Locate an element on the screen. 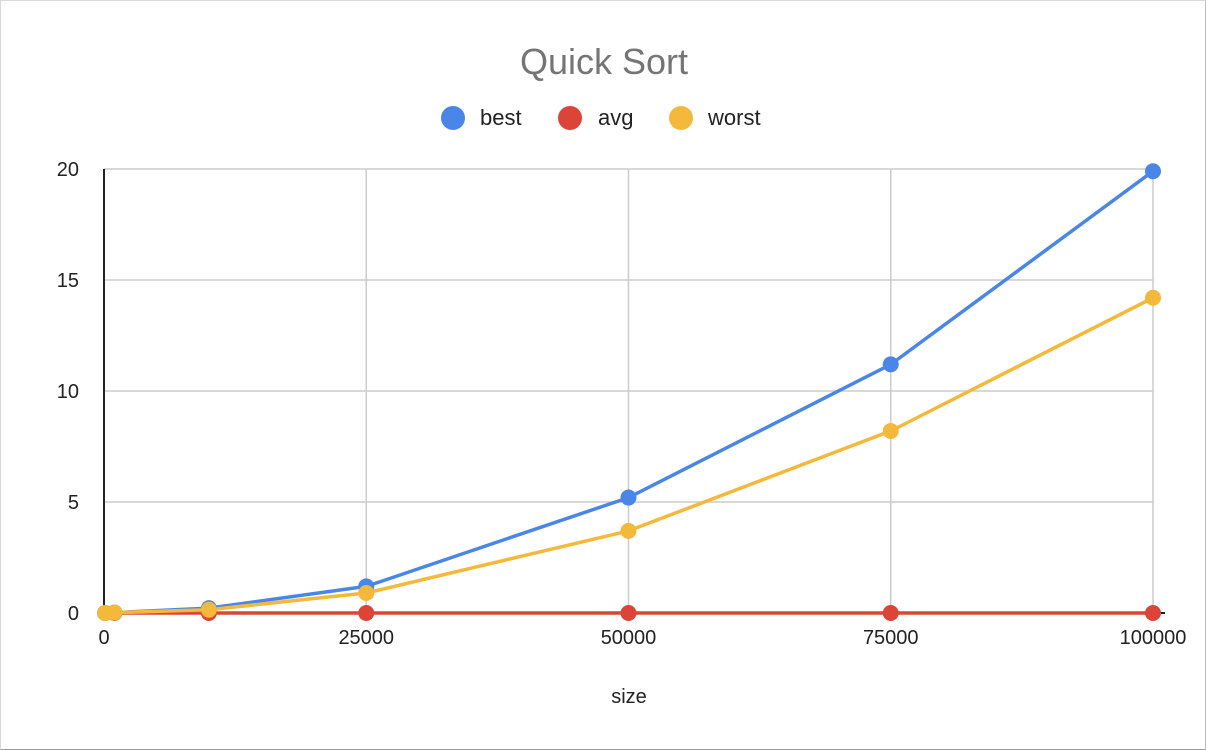 The image size is (1206, 751). x-tick-label: 0 is located at coordinates (103, 638).